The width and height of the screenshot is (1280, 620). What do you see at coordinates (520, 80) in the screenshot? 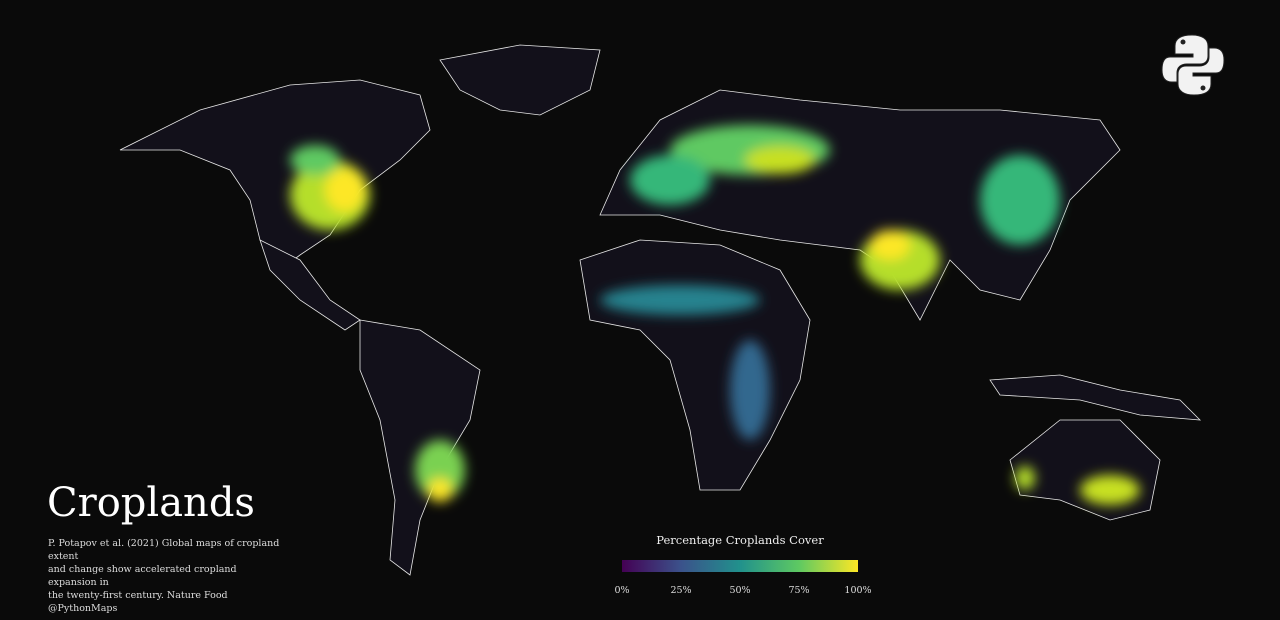
I see `greenland` at bounding box center [520, 80].